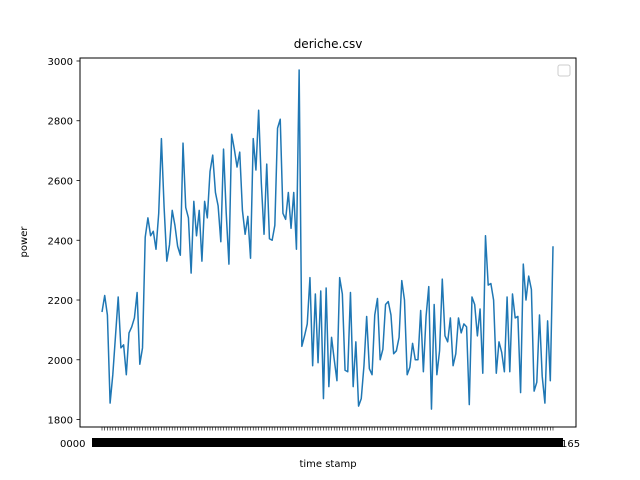  I want to click on y-tick-label: 2400, so click(60, 241).